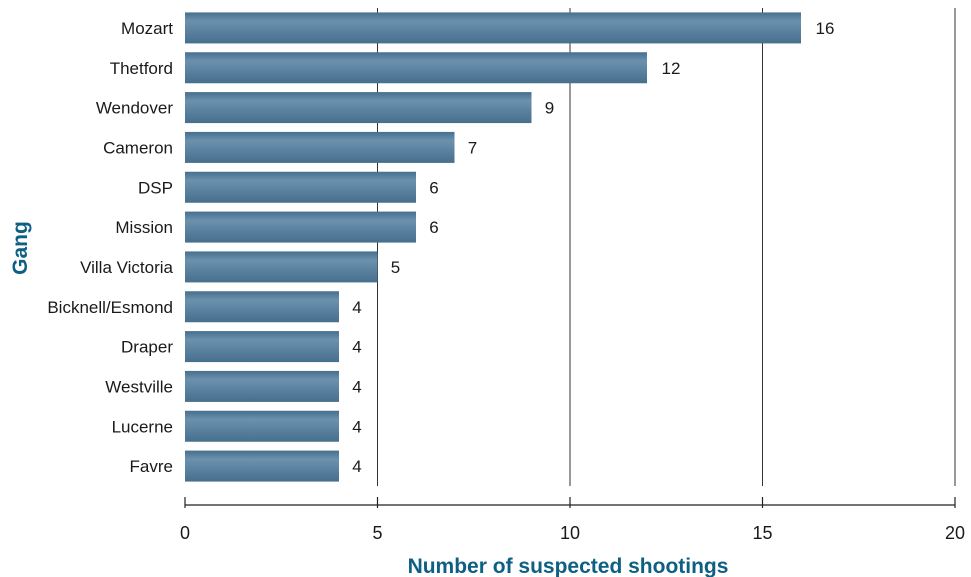 Image resolution: width=971 pixels, height=577 pixels. Describe the element at coordinates (762, 533) in the screenshot. I see `x-tick-label: 15` at that location.